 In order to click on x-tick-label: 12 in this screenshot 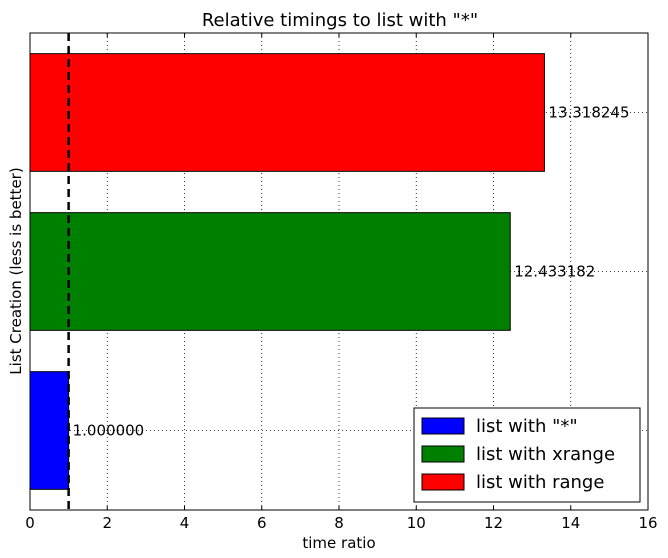, I will do `click(493, 523)`.